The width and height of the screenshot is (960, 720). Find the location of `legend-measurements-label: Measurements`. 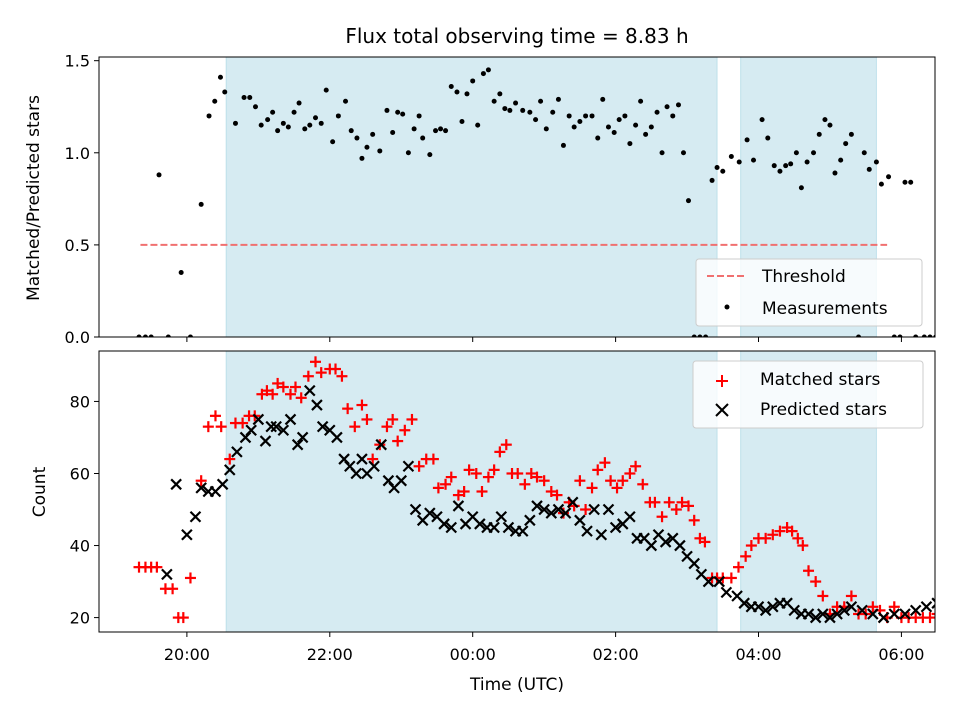

legend-measurements-label: Measurements is located at coordinates (825, 309).